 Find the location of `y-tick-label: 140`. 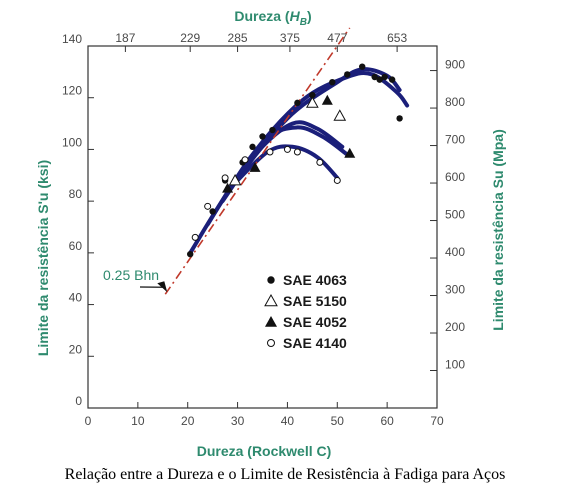

y-tick-label: 140 is located at coordinates (72, 39).